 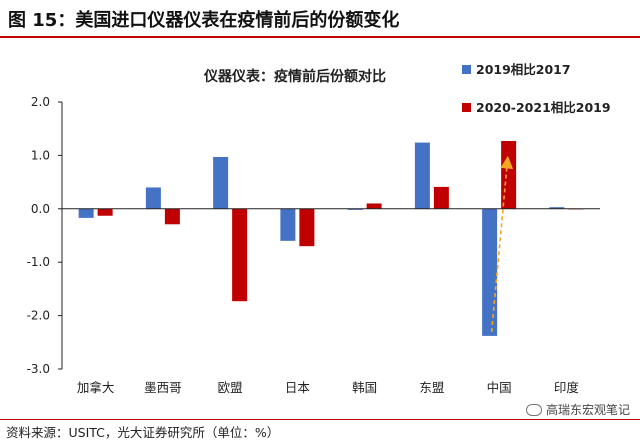 What do you see at coordinates (204, 20) in the screenshot?
I see `figure-title: 图 15：美国进口仪器仪表在疫情前后的份额变化` at bounding box center [204, 20].